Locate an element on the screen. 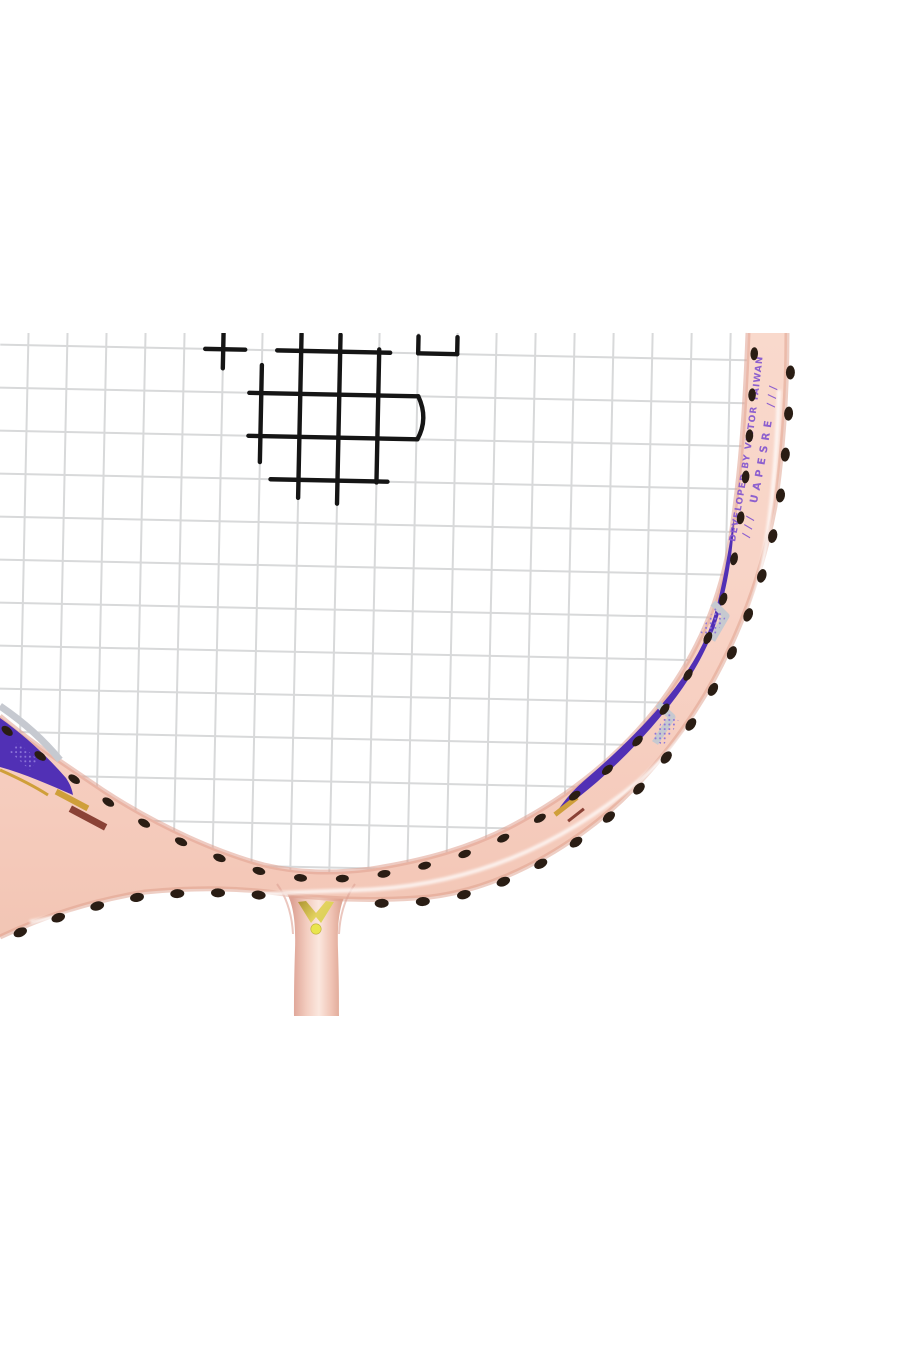 The image size is (900, 1350). decal-dot-texture is located at coordinates (368, 689).